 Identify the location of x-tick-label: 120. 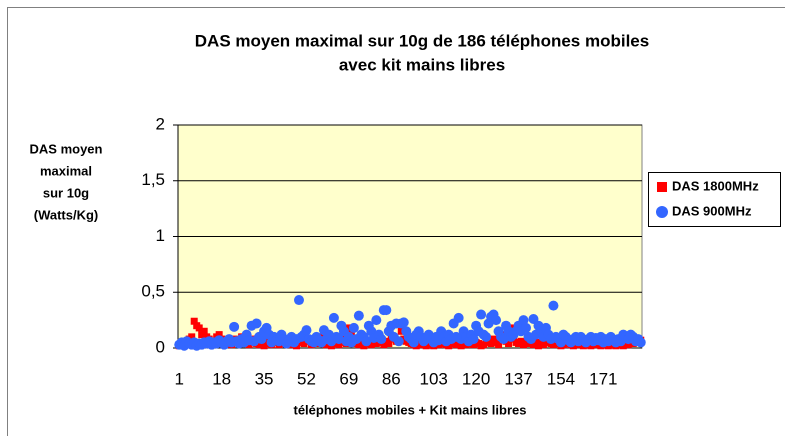
(476, 378).